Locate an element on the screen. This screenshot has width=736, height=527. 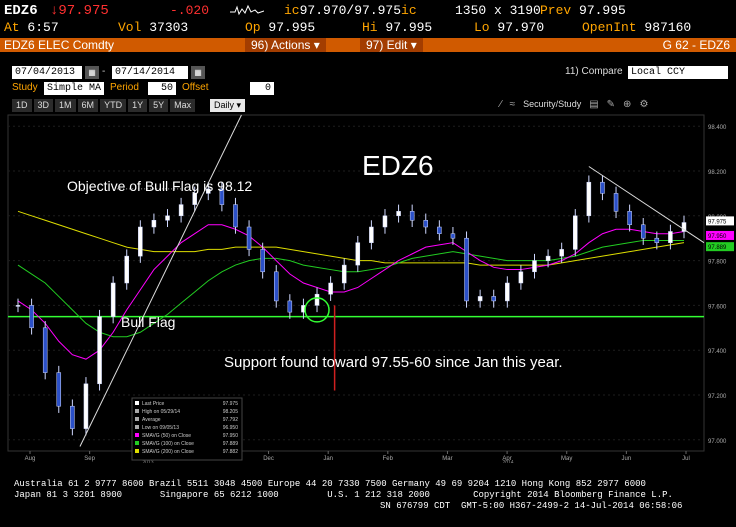
time: At 6:57 is located at coordinates (31, 27).